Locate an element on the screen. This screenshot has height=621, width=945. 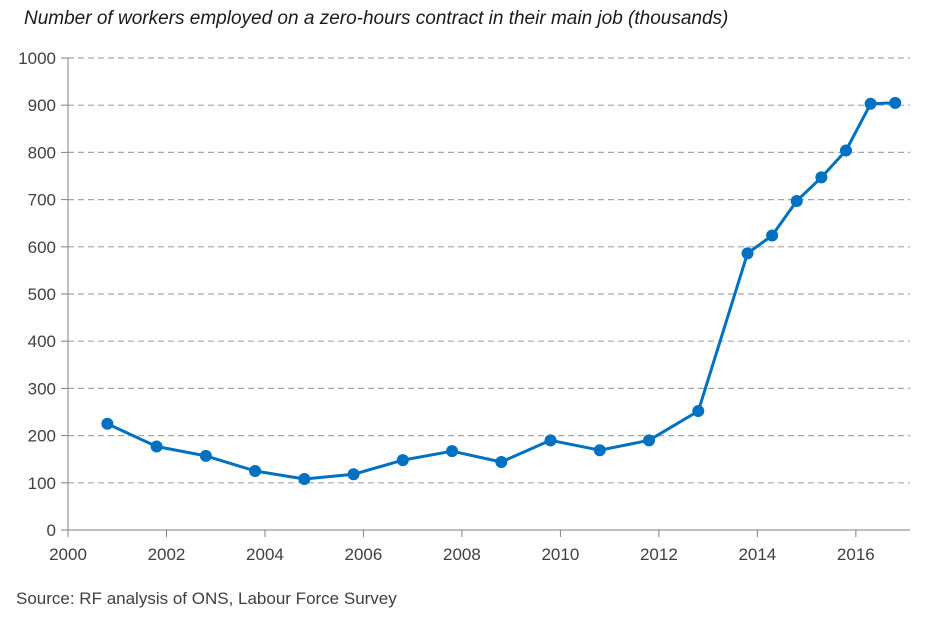
x-tick-label: 2006 is located at coordinates (364, 554).